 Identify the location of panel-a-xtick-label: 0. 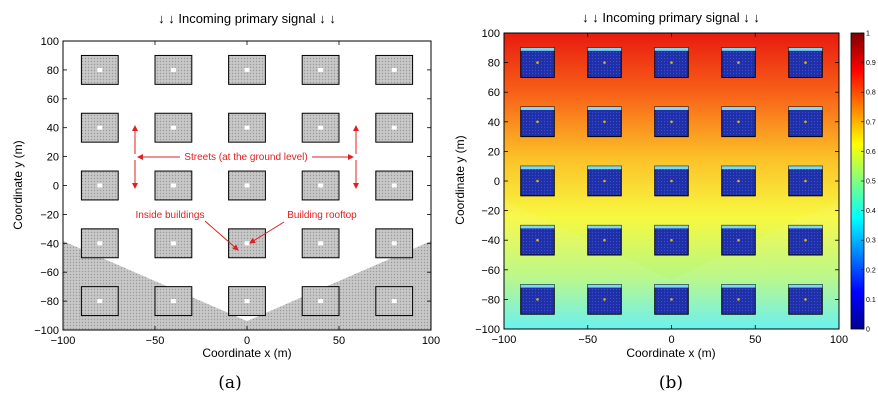
(247, 341).